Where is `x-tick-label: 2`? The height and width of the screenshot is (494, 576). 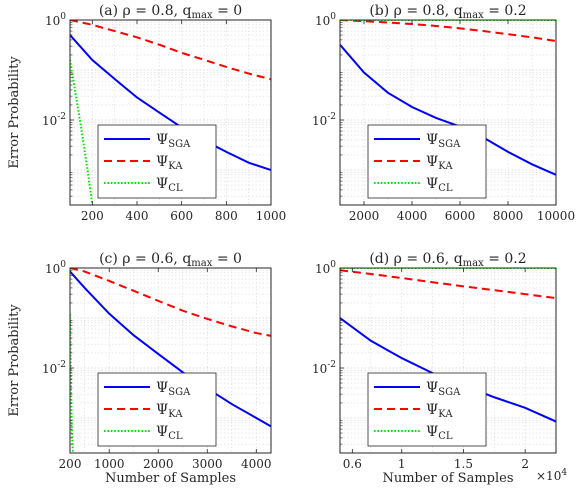 x-tick-label: 2 is located at coordinates (525, 464).